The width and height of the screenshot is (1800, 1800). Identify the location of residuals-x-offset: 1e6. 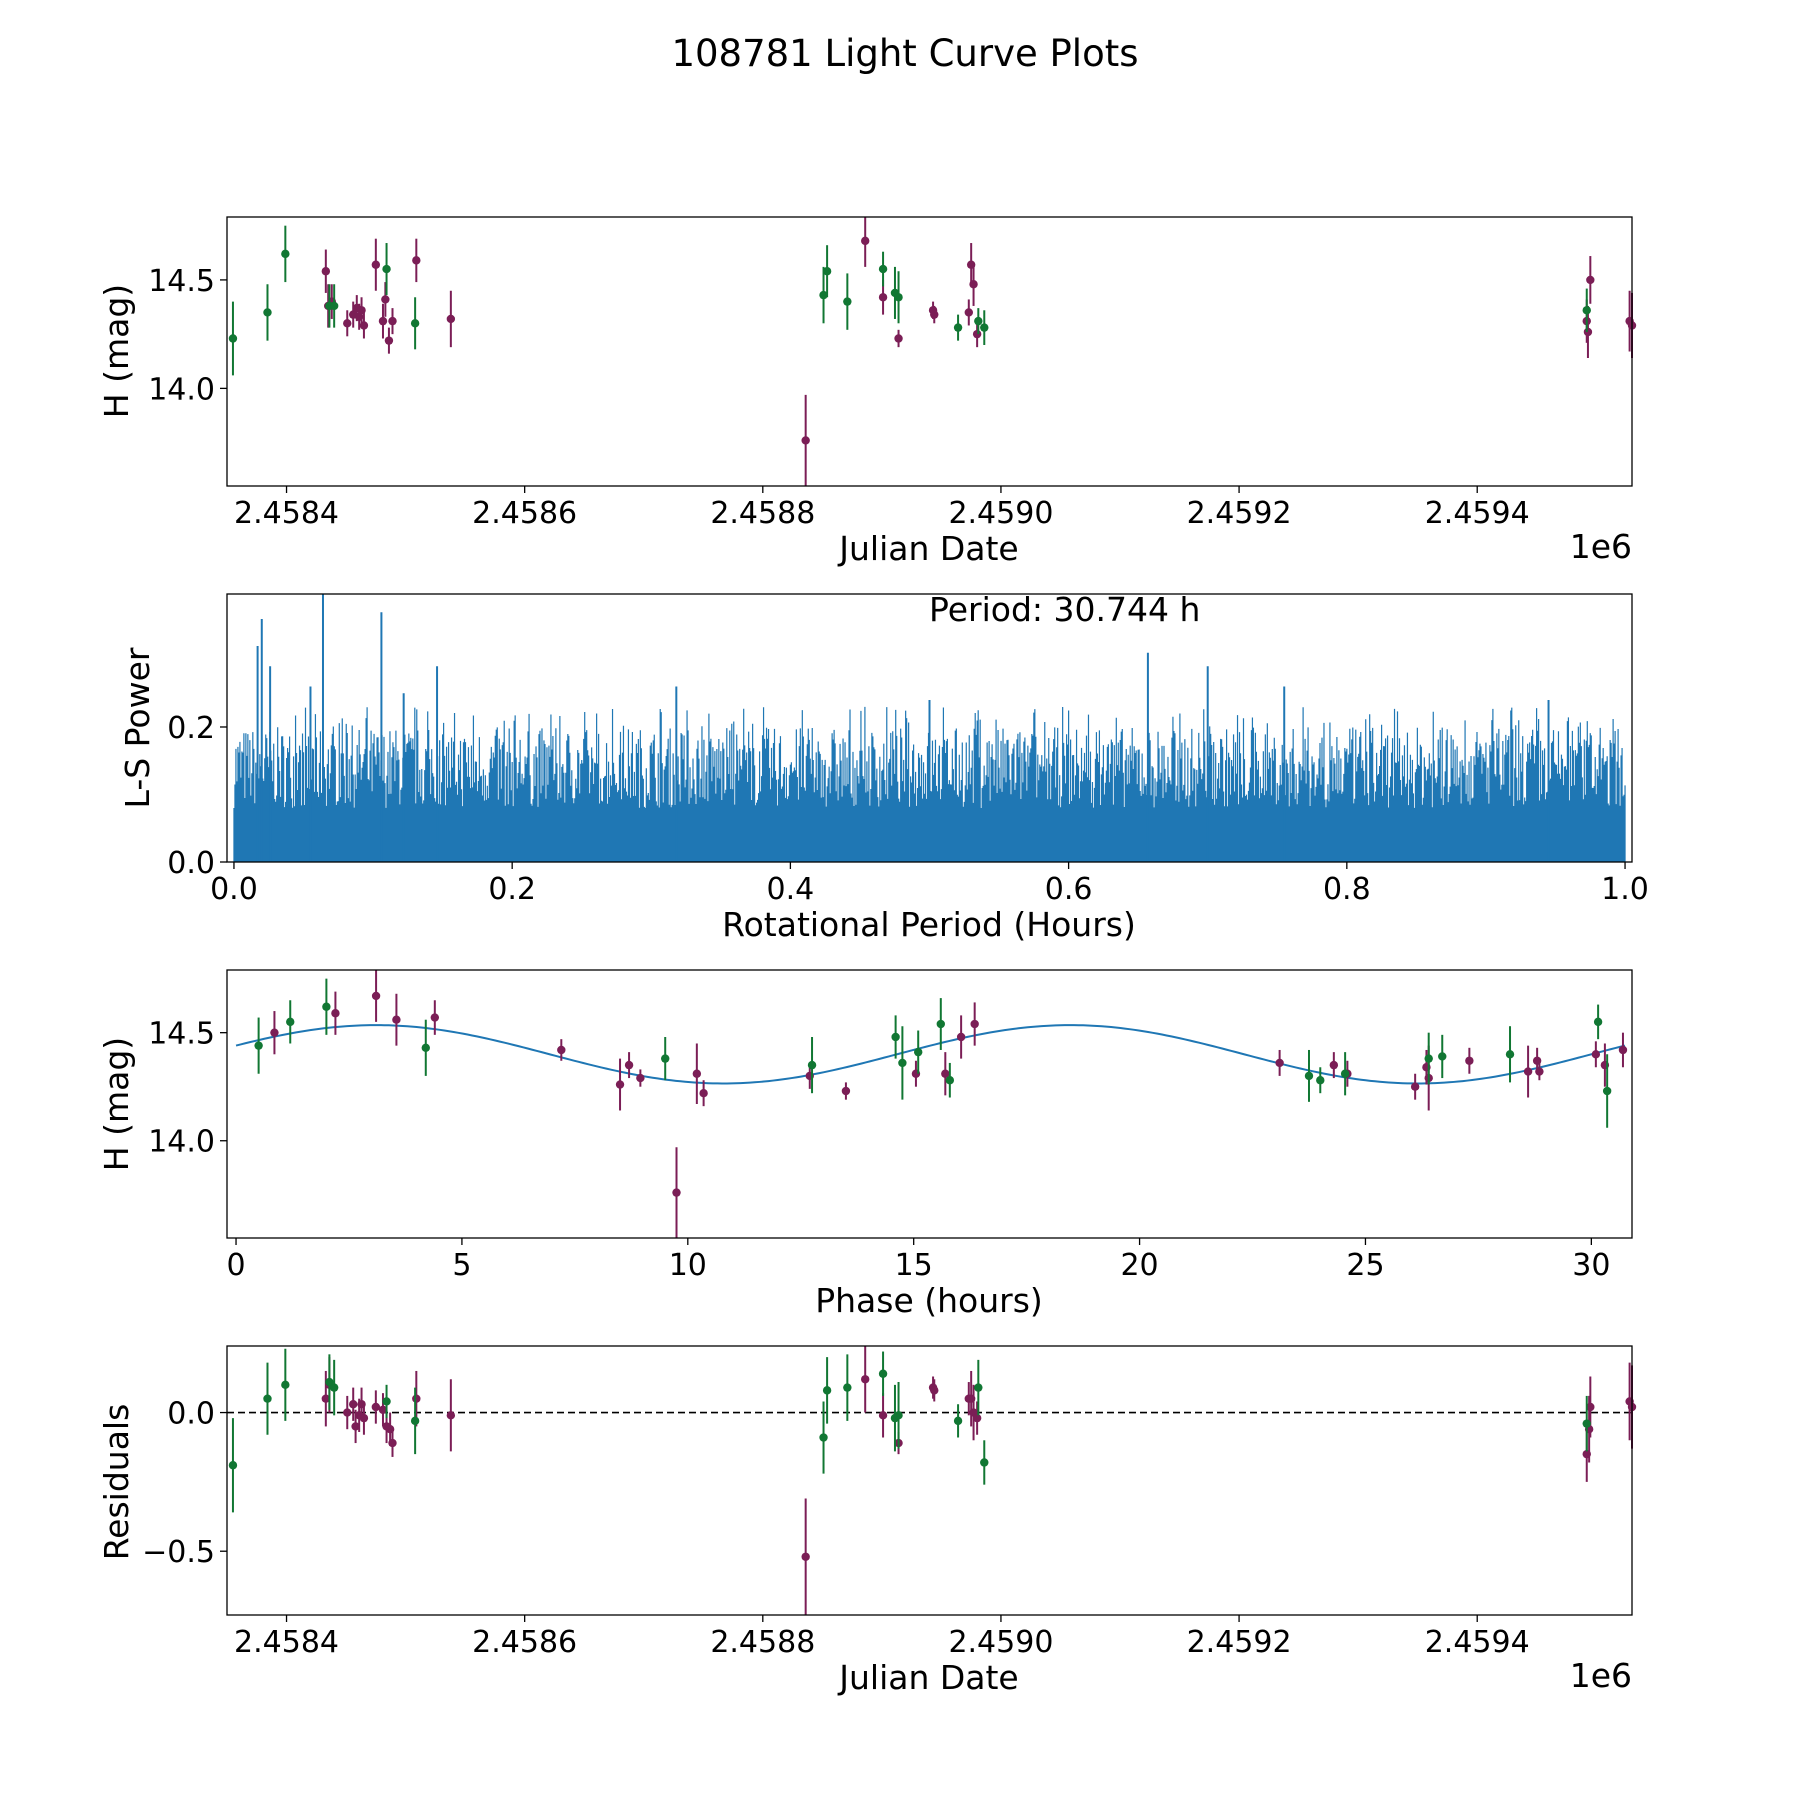
(1601, 1675).